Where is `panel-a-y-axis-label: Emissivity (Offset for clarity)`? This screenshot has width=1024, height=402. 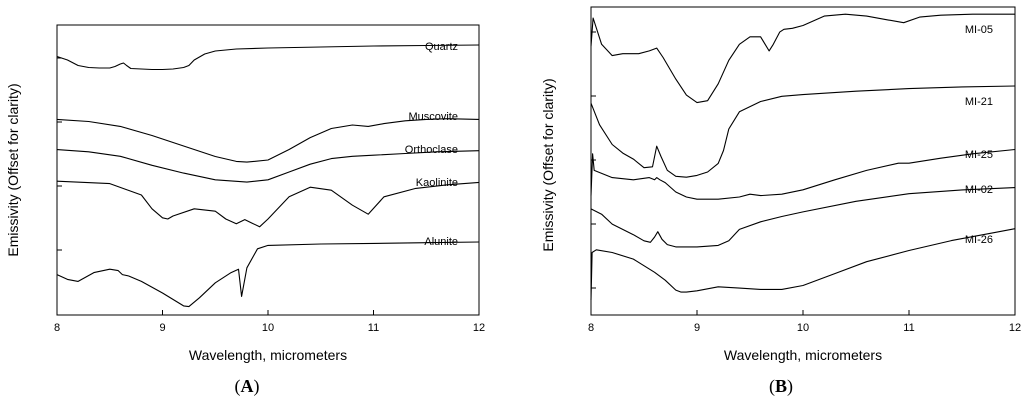 panel-a-y-axis-label: Emissivity (Offset for clarity) is located at coordinates (13, 169).